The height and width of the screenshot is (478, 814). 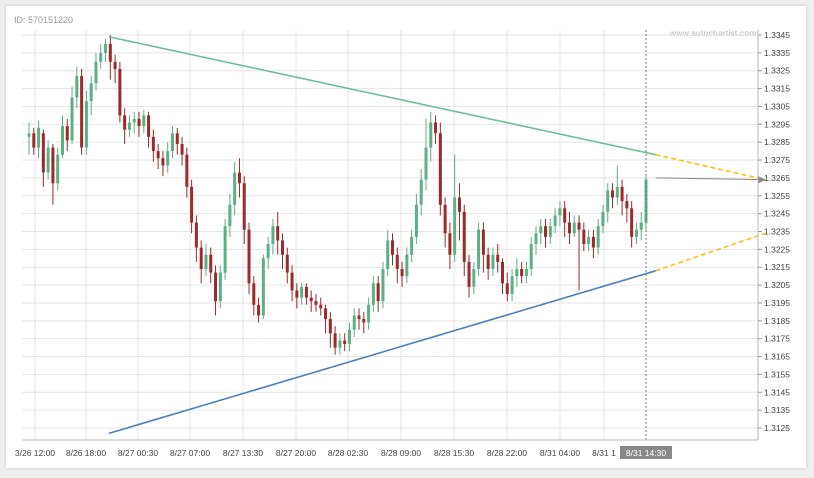 What do you see at coordinates (777, 374) in the screenshot?
I see `y-tick-label: 1.3155` at bounding box center [777, 374].